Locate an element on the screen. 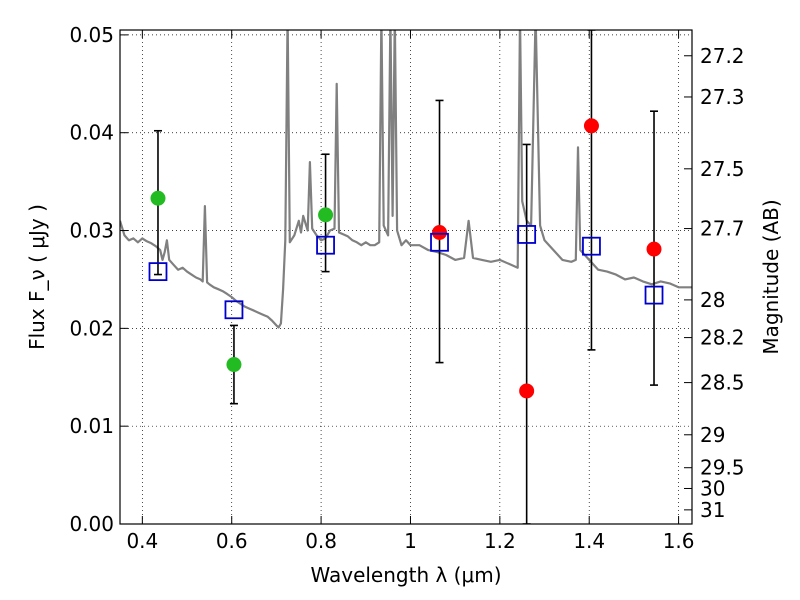 This screenshot has width=800, height=600. y-tick-label: 0.02 is located at coordinates (91, 328).